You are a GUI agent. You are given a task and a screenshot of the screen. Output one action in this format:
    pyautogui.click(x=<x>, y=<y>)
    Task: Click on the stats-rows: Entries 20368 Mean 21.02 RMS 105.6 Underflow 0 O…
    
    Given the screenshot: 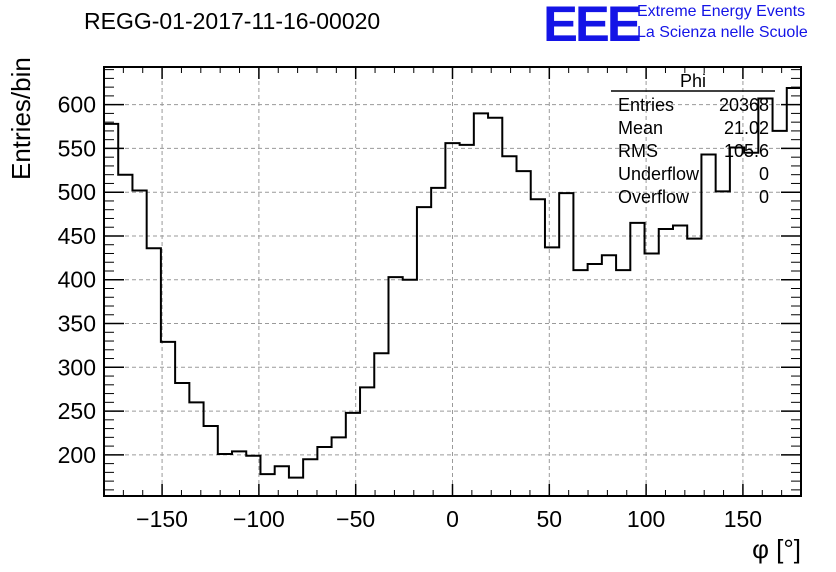 What is the action you would take?
    pyautogui.click(x=693, y=151)
    